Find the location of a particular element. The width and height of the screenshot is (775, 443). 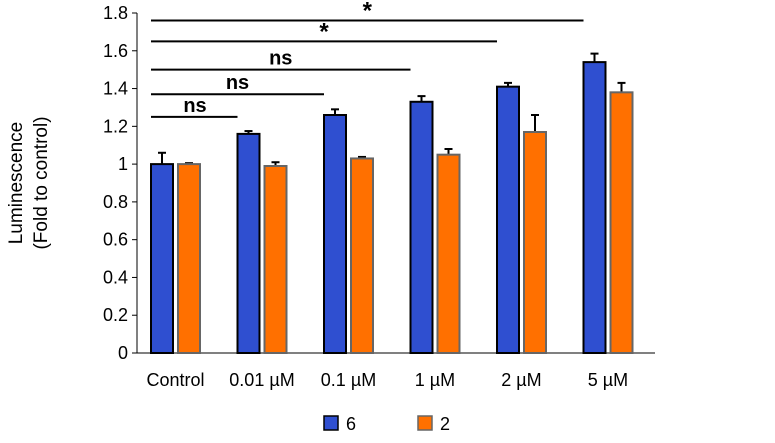

y-tick-label: 0.2 is located at coordinates (115, 315).